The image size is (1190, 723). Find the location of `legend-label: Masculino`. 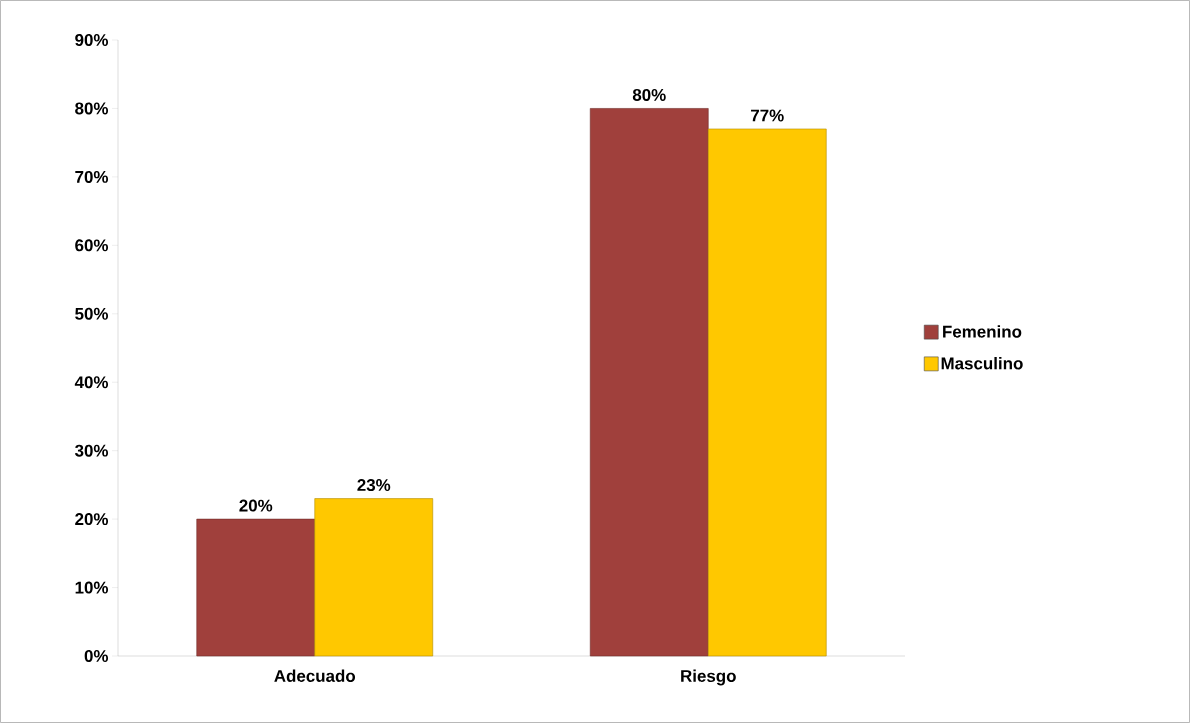

legend-label: Masculino is located at coordinates (982, 363).